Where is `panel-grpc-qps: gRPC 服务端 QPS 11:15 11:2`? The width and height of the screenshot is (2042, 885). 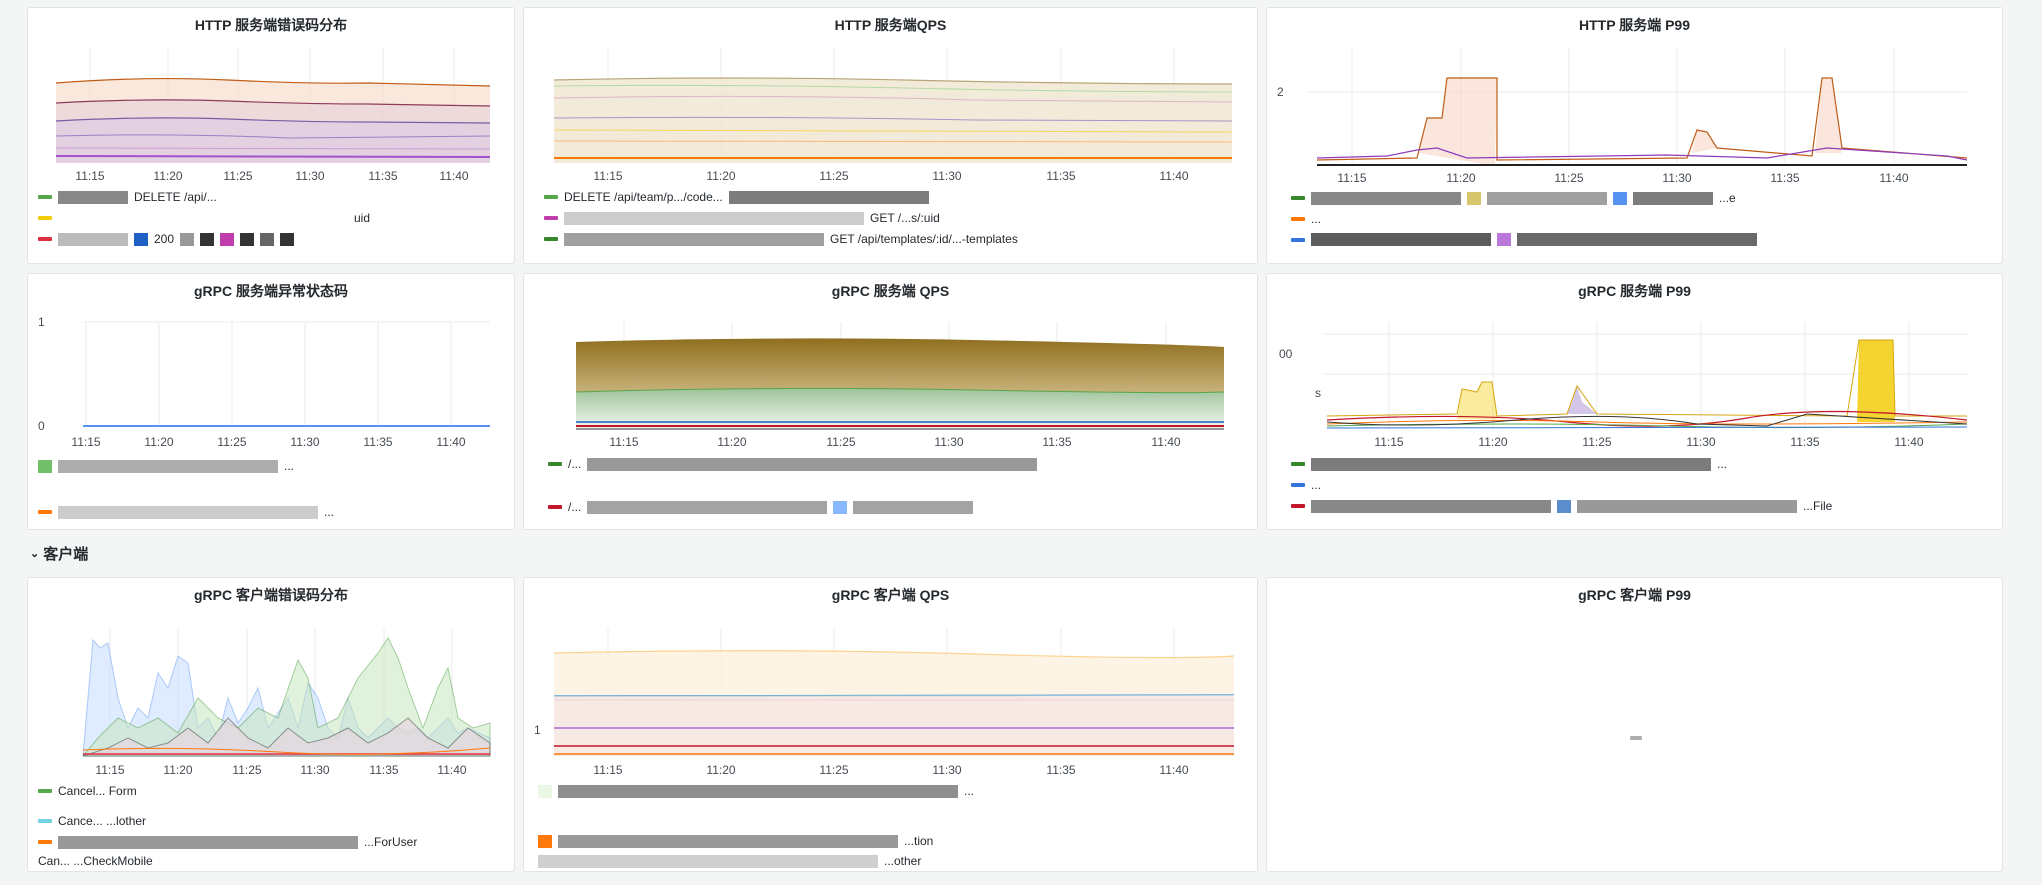 panel-grpc-qps: gRPC 服务端 QPS 11:15 11:2 is located at coordinates (890, 401).